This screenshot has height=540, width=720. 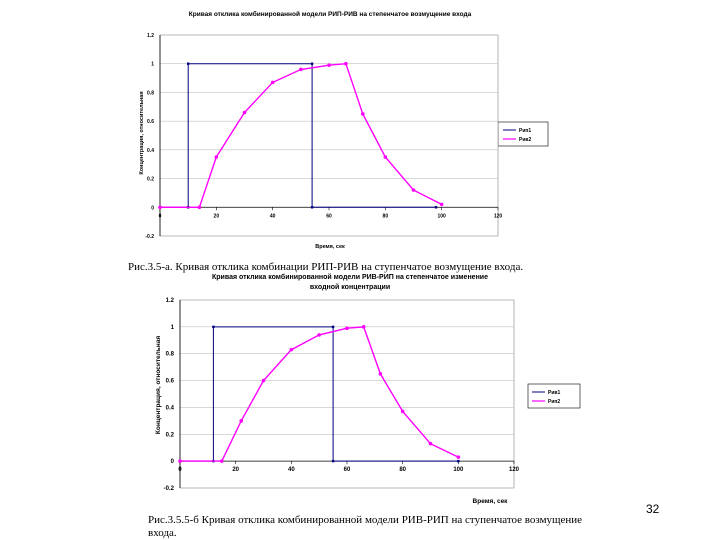 I want to click on legend-label-series-2: Рив2, so click(x=525, y=140).